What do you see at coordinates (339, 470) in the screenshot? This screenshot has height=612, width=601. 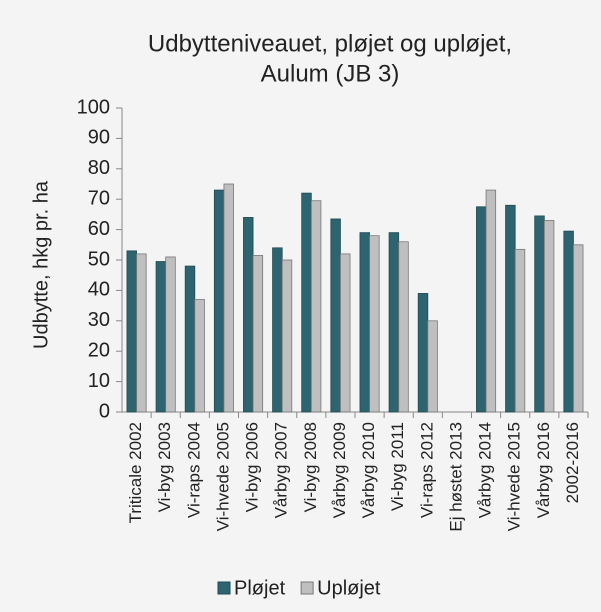 I see `x-tick-label: Vårbyg 2009` at bounding box center [339, 470].